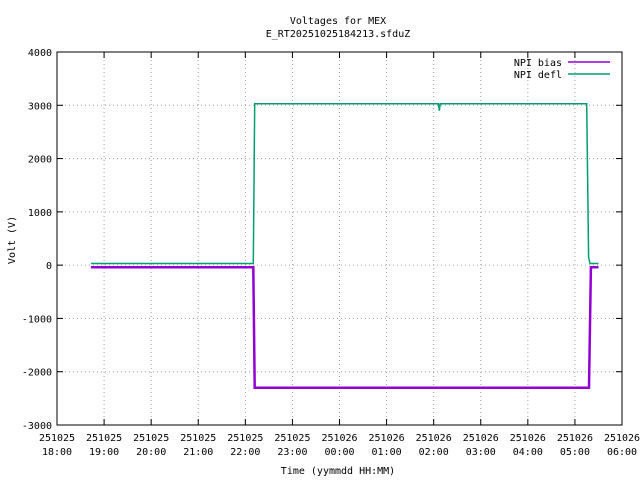  I want to click on chart-subtitle: E_RT20251025184213.sfduZ, so click(338, 34).